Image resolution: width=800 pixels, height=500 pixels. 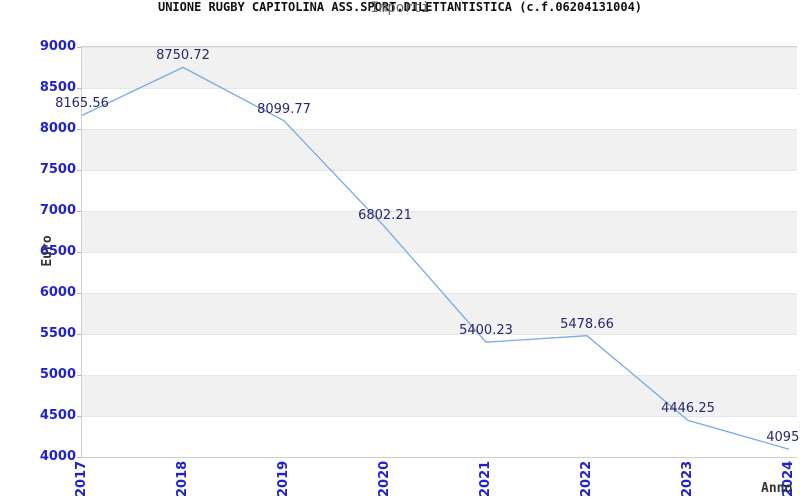 What do you see at coordinates (47, 251) in the screenshot?
I see `y-axis-title: Euro` at bounding box center [47, 251].